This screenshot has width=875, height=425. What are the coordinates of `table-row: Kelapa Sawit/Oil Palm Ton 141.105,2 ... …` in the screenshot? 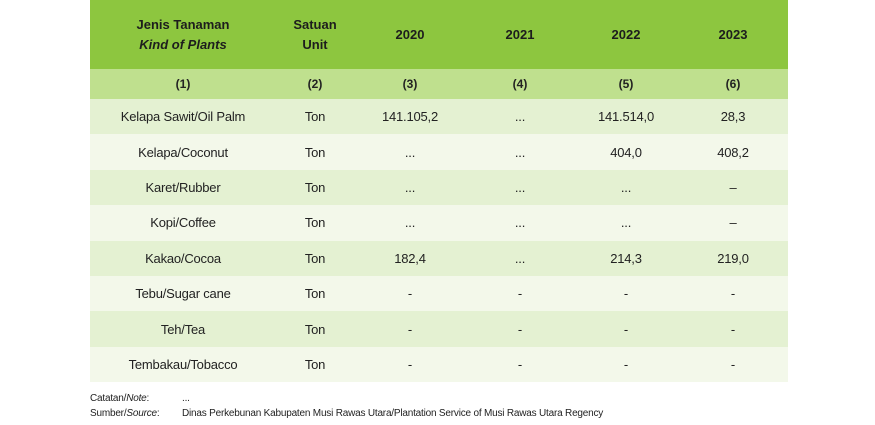 It's located at (439, 117).